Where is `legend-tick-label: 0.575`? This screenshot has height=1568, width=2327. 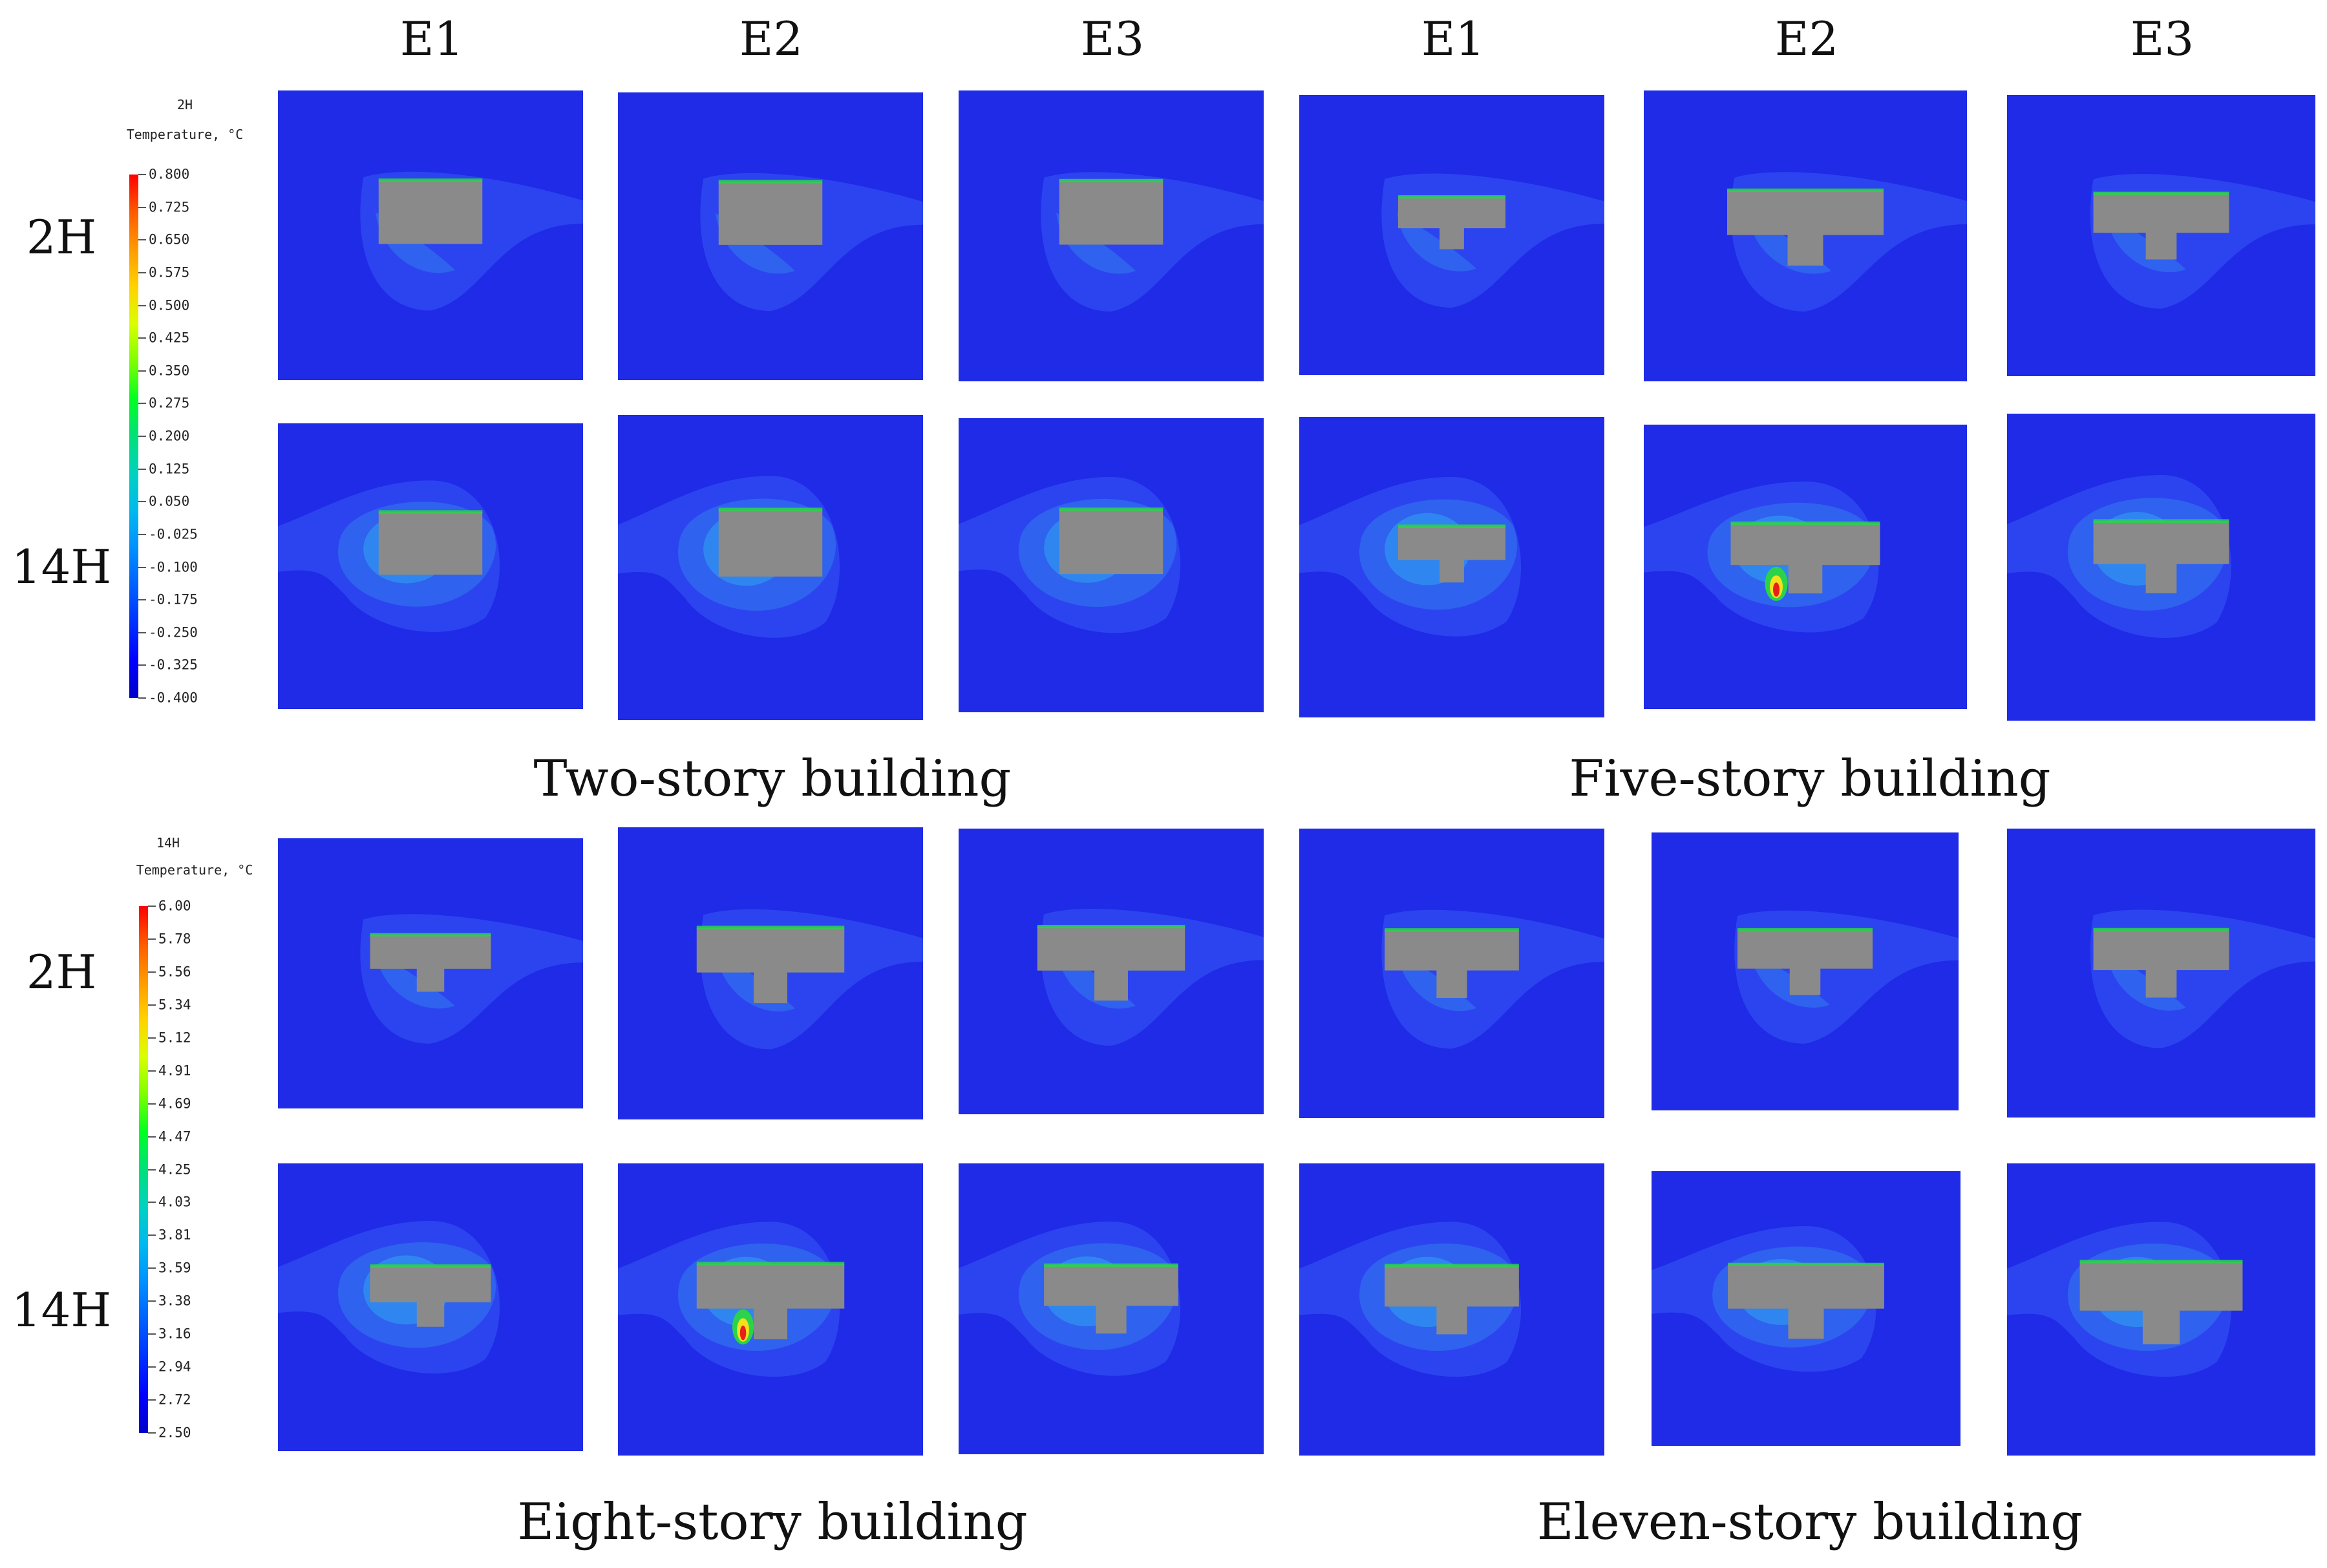
legend-tick-label: 0.575 is located at coordinates (170, 272).